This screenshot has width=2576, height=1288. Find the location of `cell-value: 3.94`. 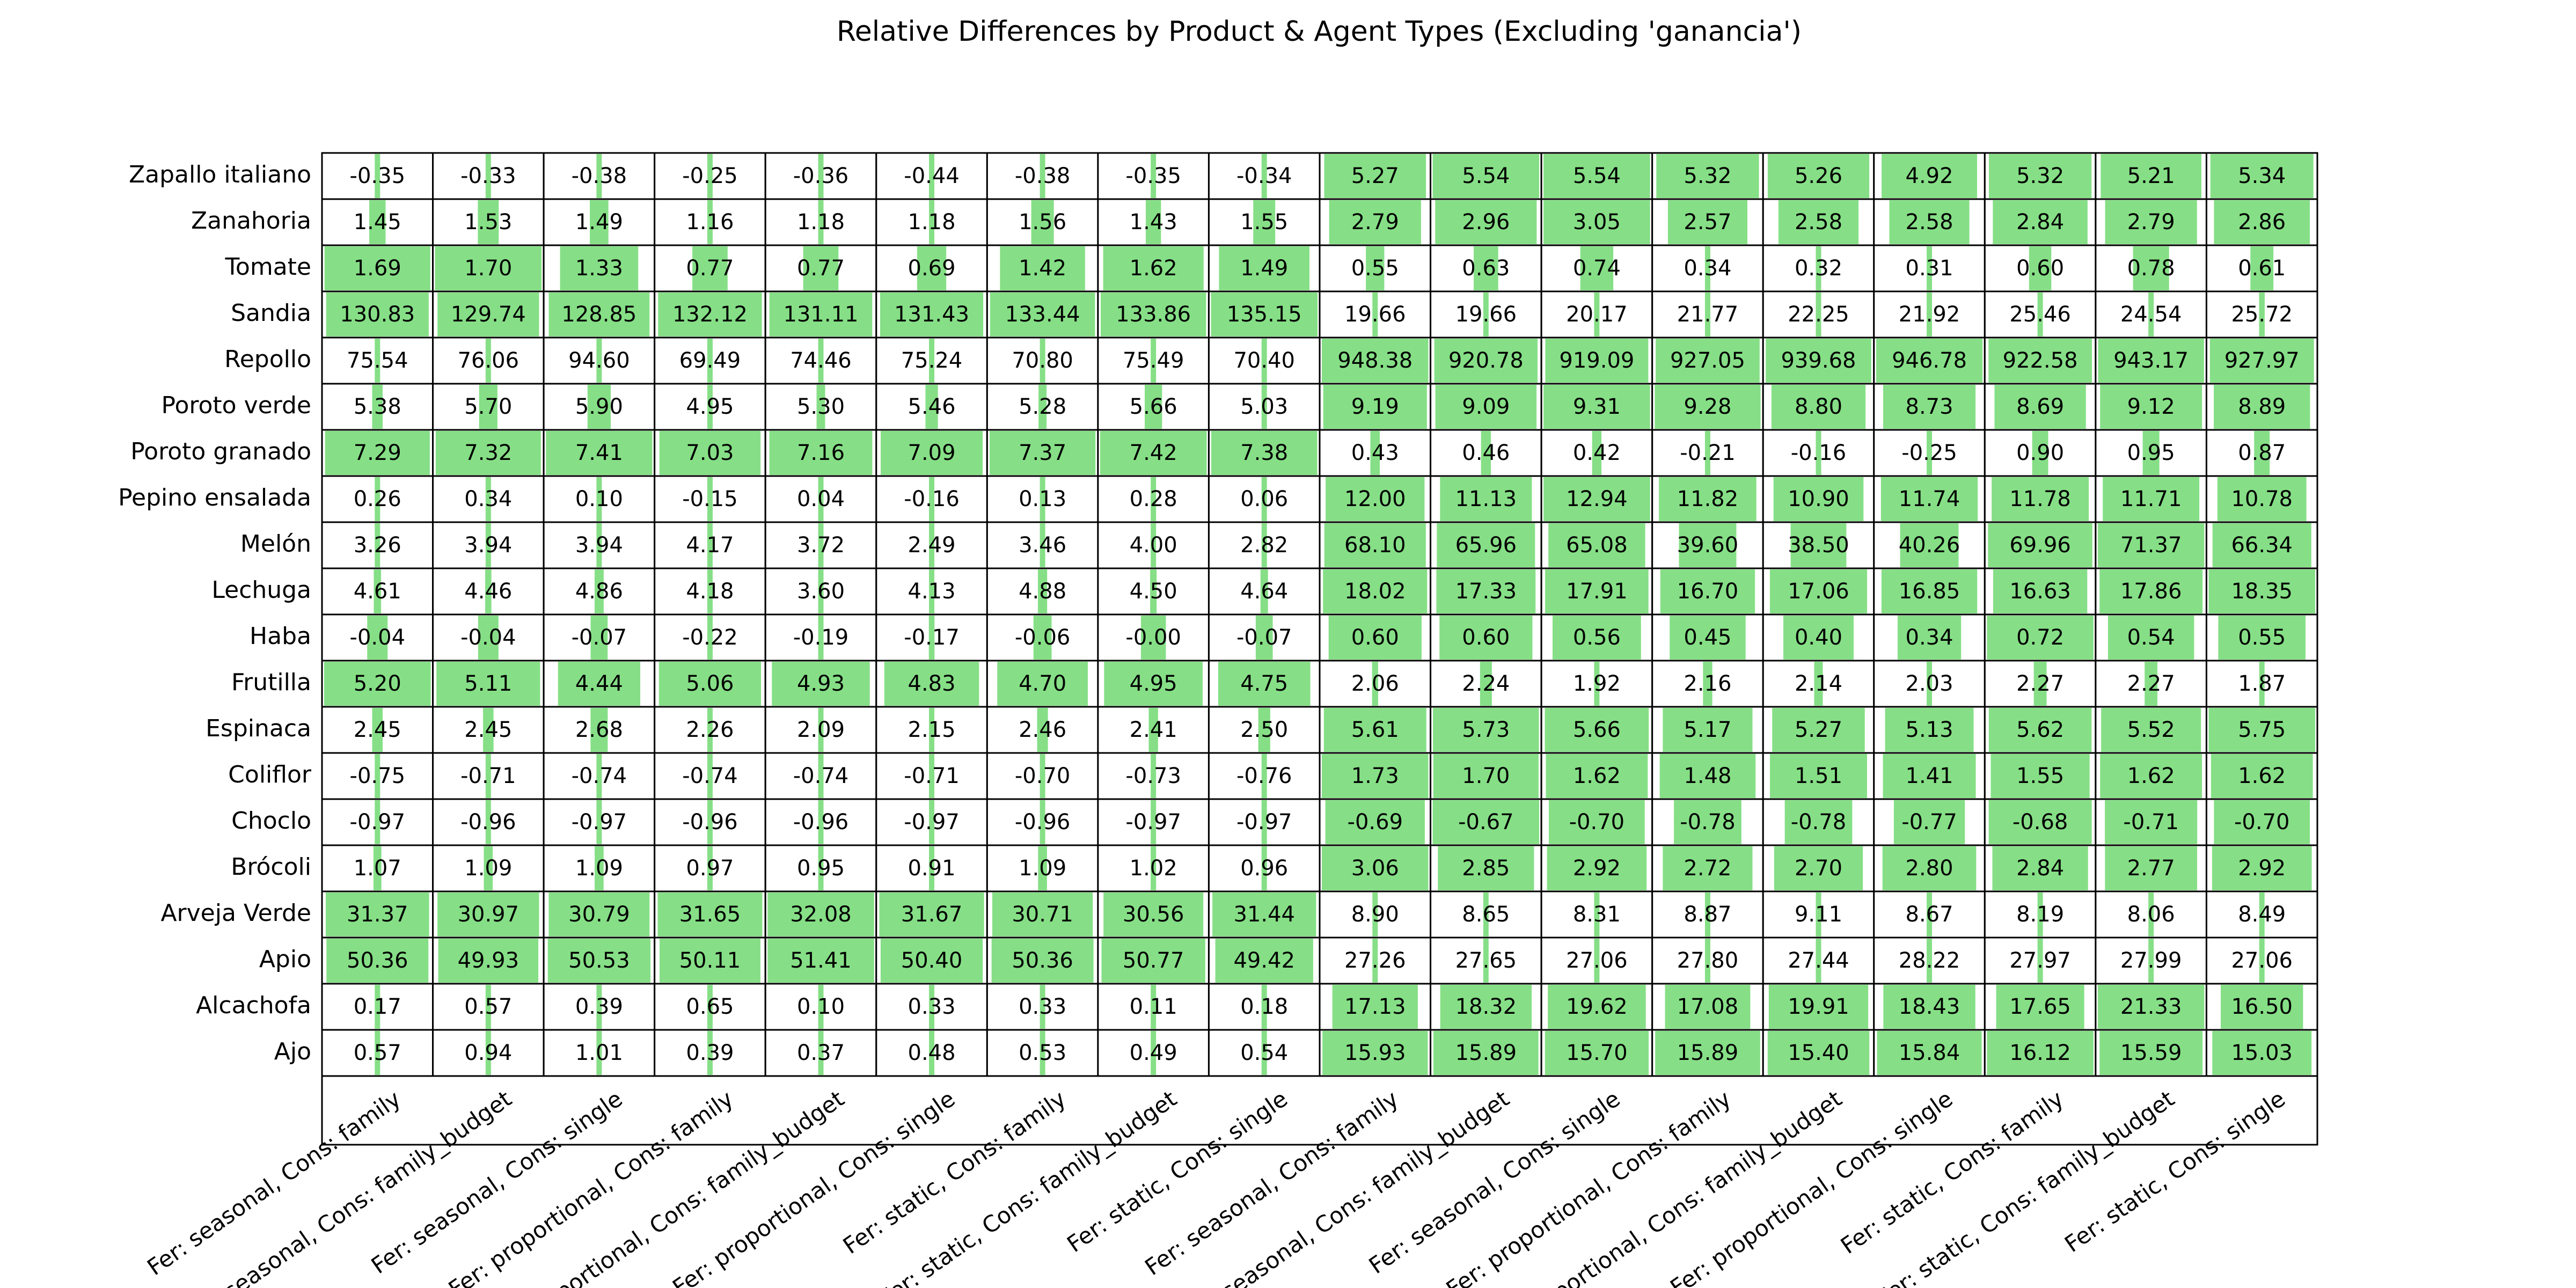

cell-value: 3.94 is located at coordinates (488, 545).